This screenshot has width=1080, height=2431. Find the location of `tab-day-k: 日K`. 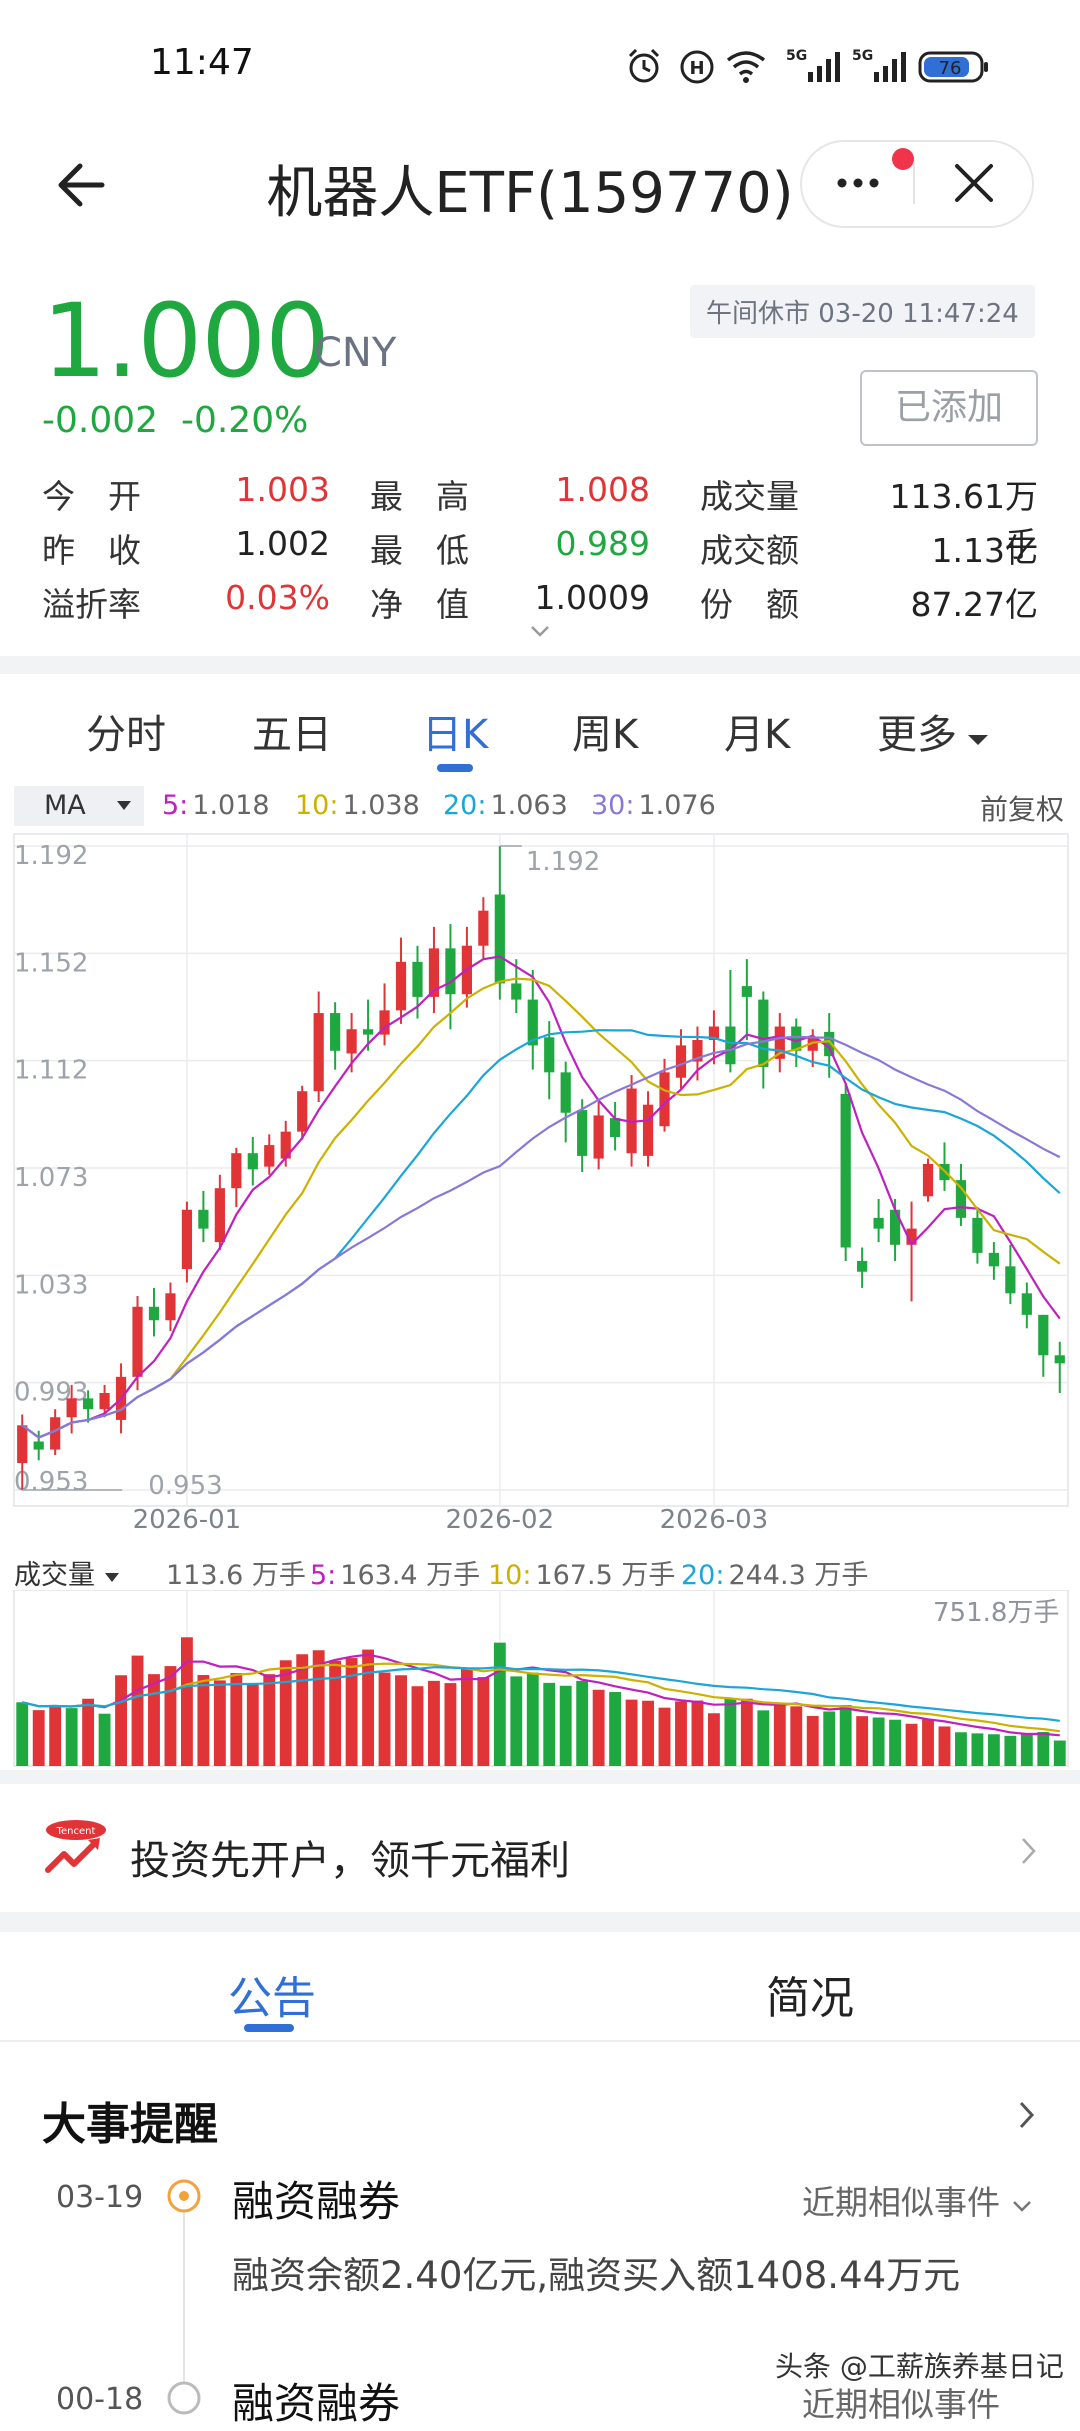

tab-day-k: 日K is located at coordinates (455, 731).